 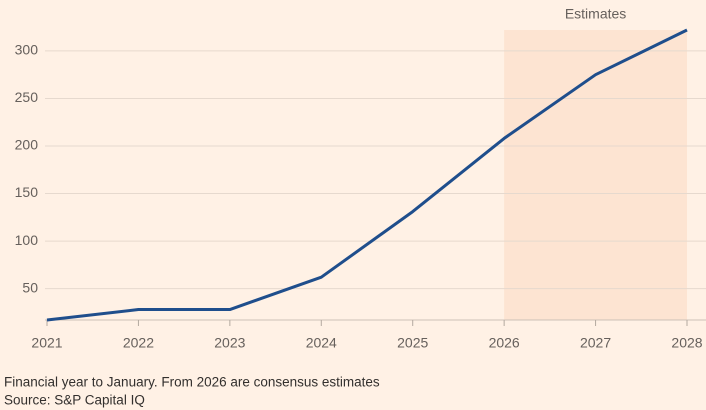 I want to click on x-tick-label: 2022, so click(x=138, y=343).